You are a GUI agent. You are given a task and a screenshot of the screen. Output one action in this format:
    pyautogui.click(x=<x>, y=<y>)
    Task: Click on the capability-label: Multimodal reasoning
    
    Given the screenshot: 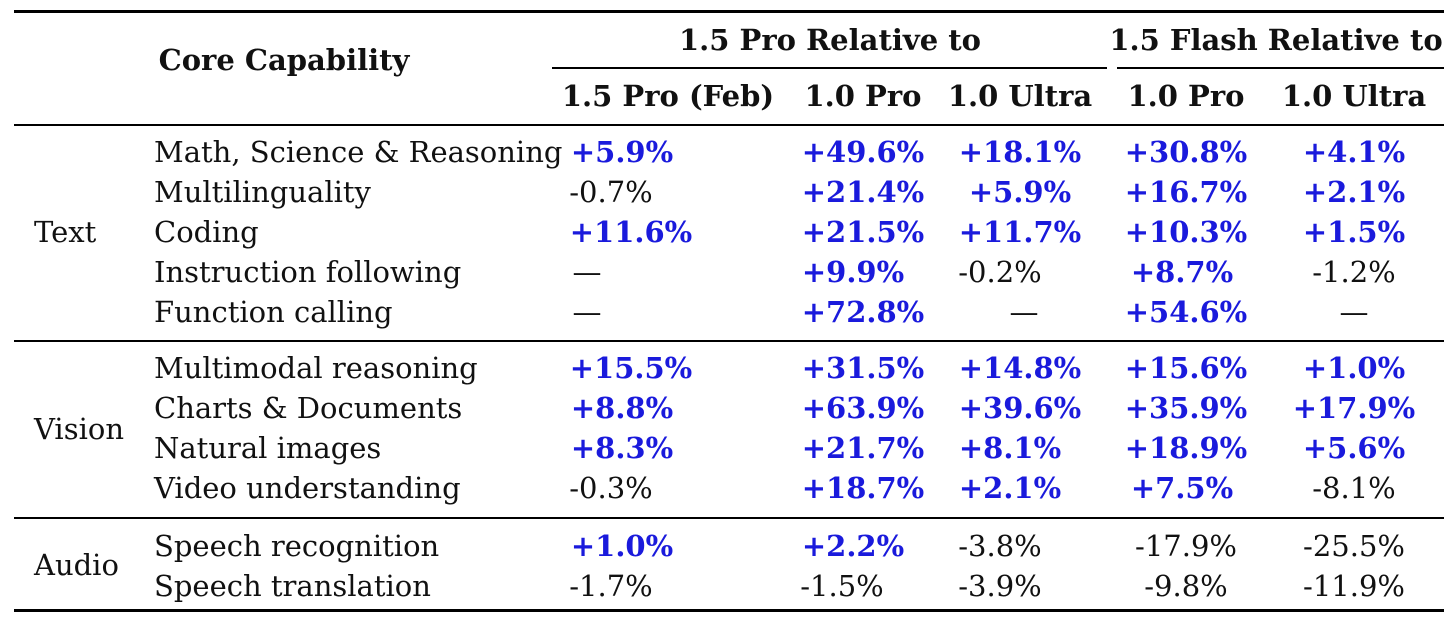 What is the action you would take?
    pyautogui.click(x=316, y=368)
    